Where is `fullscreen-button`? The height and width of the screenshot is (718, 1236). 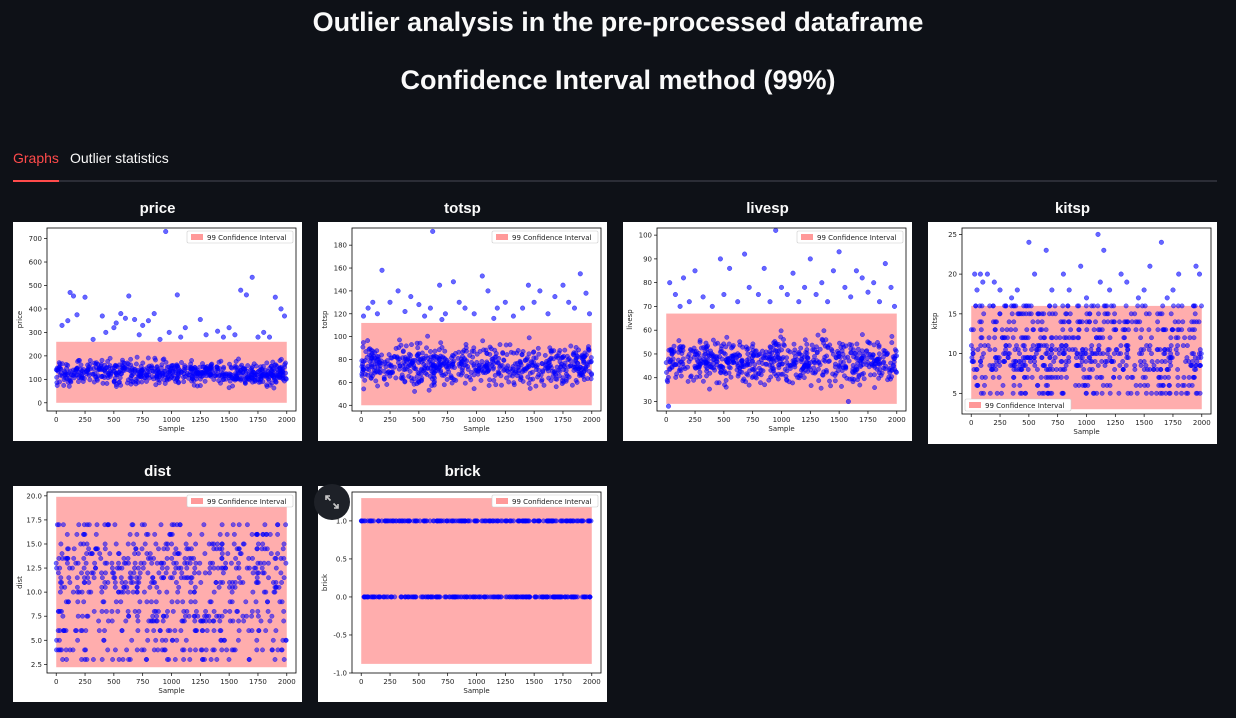
fullscreen-button is located at coordinates (332, 502).